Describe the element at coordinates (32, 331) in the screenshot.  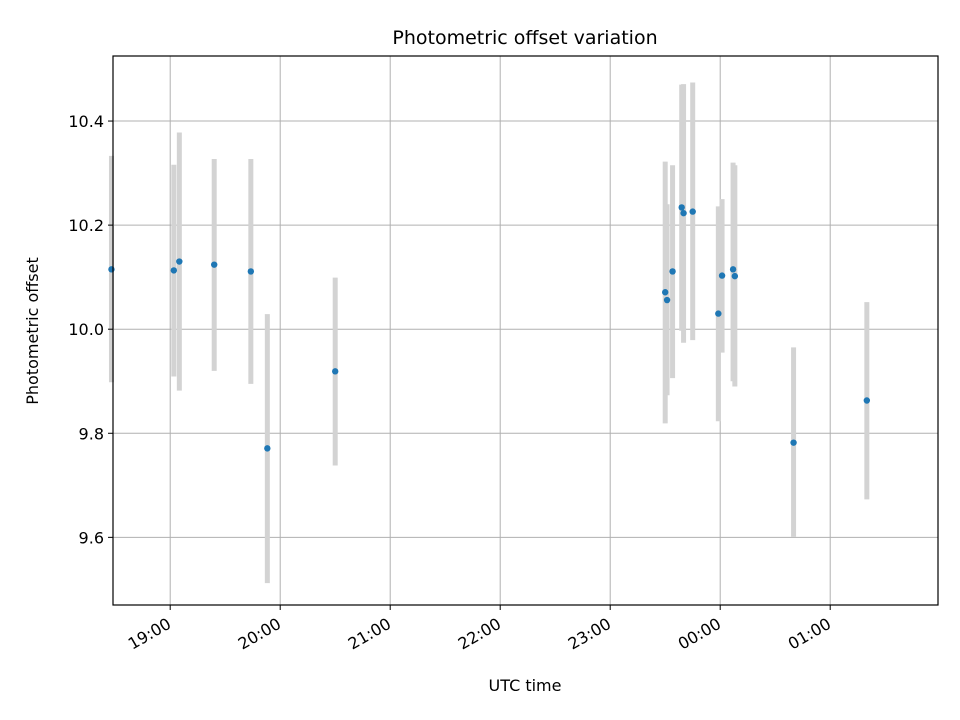
I see `y-axis-title: Photometric offset` at that location.